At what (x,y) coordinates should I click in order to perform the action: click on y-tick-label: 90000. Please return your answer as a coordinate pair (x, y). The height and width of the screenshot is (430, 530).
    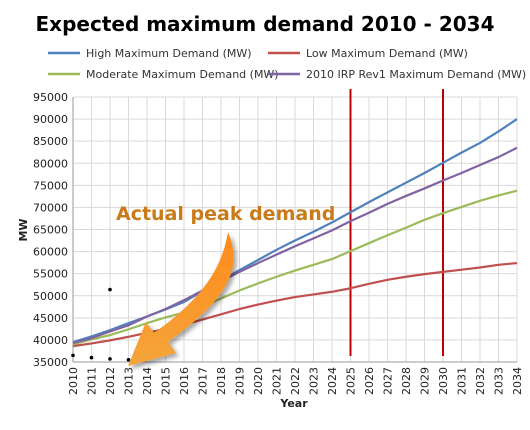
    Looking at the image, I should click on (50, 119).